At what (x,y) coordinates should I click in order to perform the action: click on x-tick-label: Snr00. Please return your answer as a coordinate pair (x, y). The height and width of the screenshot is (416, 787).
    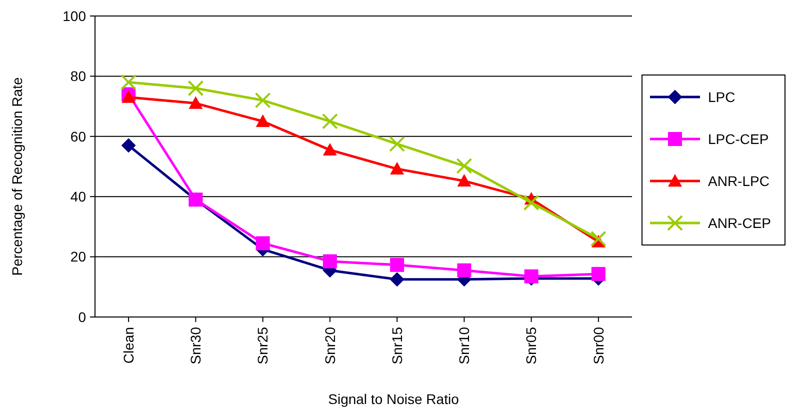
    Looking at the image, I should click on (598, 345).